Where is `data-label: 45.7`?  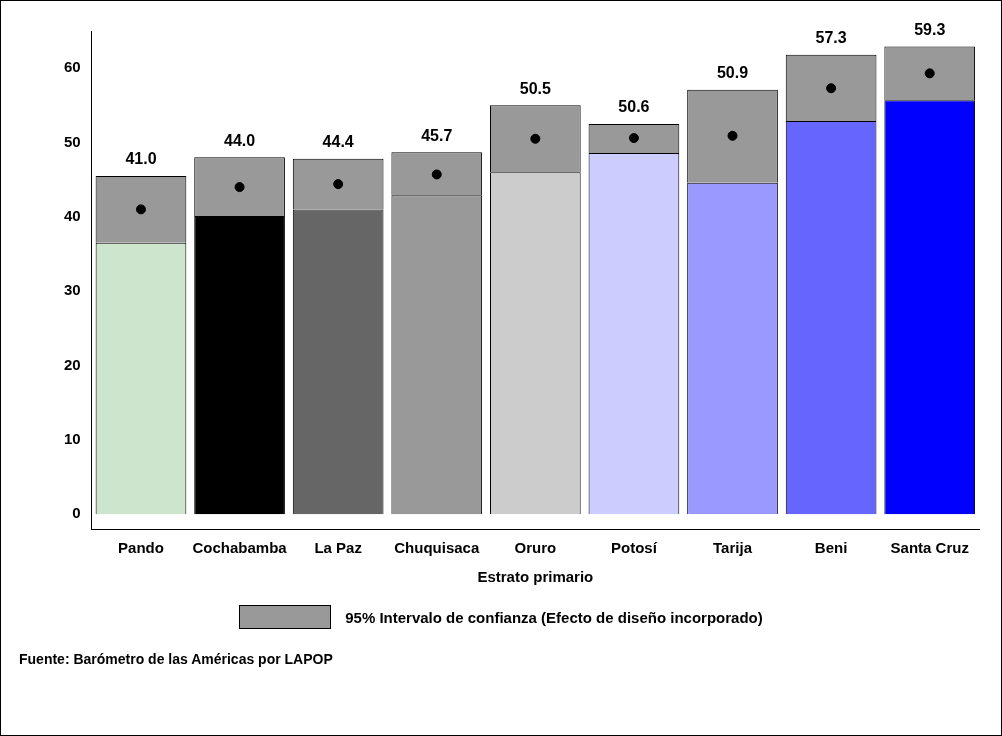
data-label: 45.7 is located at coordinates (437, 135).